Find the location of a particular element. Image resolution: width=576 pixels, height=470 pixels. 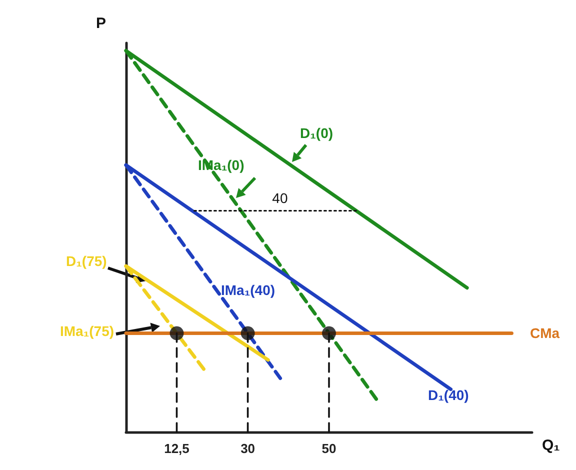

text: IMa₁(75) is located at coordinates (87, 331).